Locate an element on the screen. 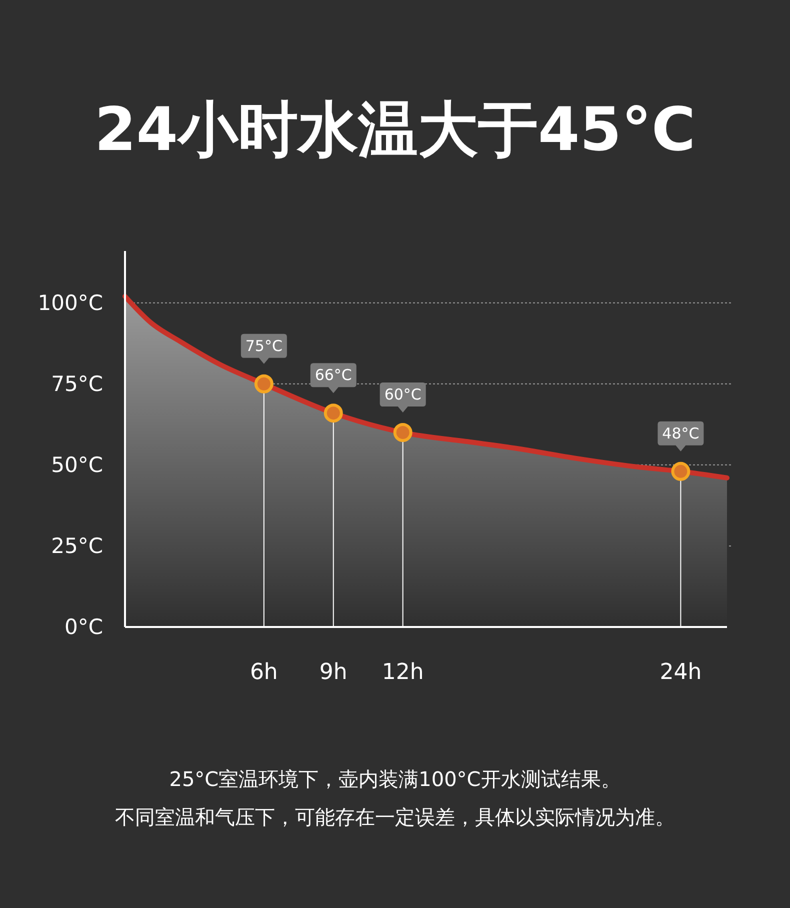 This screenshot has width=790, height=908. x-tick-label: 9h is located at coordinates (333, 672).